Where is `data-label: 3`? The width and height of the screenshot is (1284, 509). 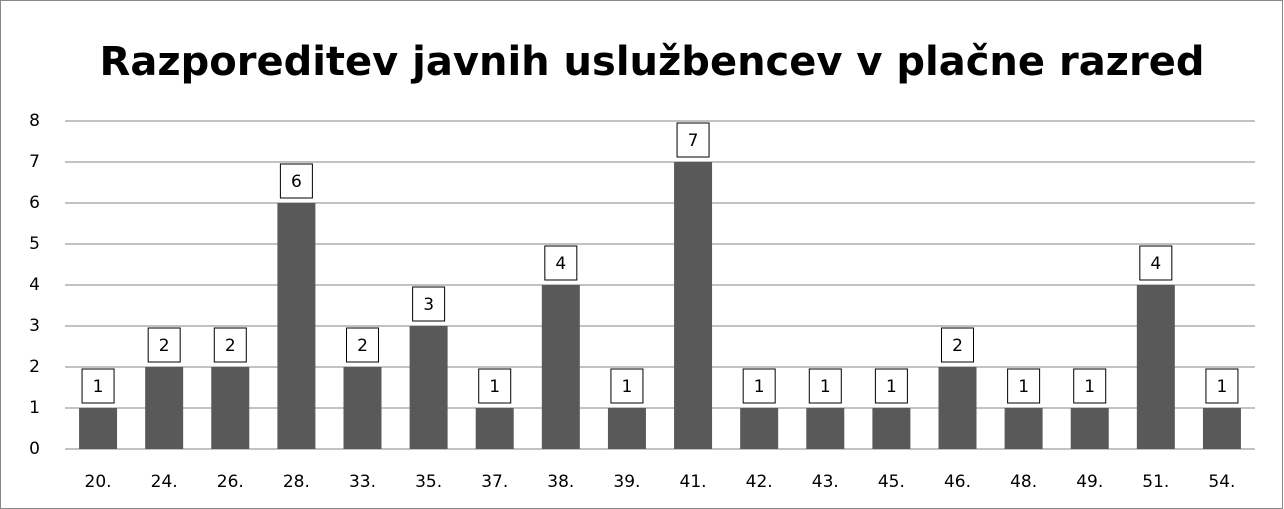
data-label: 3 is located at coordinates (428, 305).